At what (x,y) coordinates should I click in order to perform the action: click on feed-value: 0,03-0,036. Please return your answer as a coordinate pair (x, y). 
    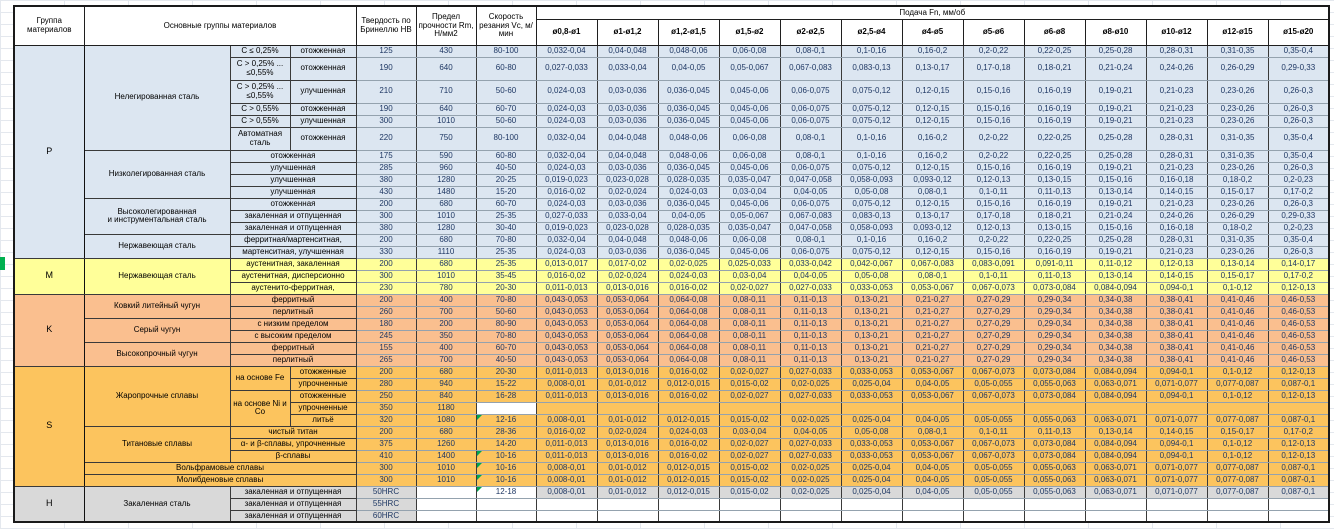
    Looking at the image, I should click on (627, 204).